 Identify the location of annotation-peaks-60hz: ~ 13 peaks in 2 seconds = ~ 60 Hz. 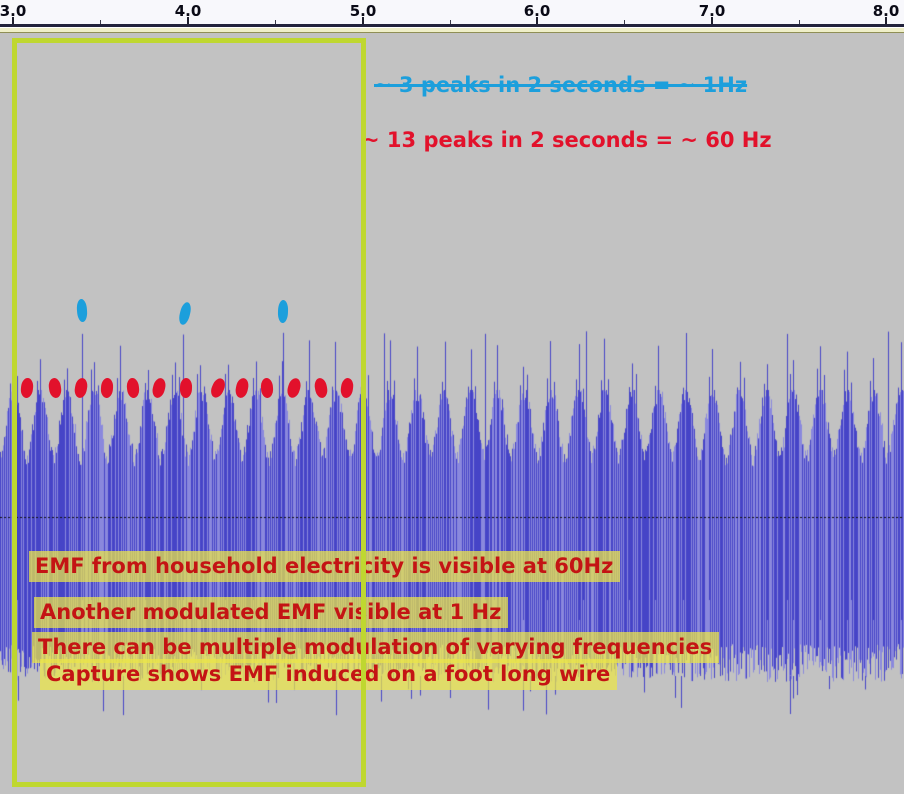
(567, 140).